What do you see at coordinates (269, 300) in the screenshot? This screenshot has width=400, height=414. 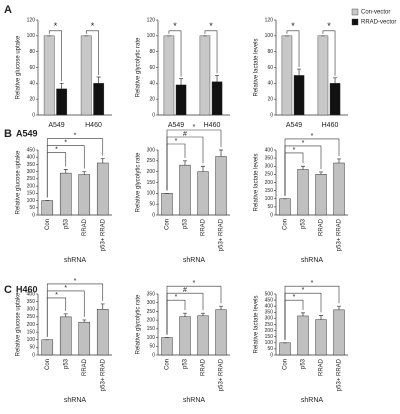 I see `y-tick-label: 450` at bounding box center [269, 300].